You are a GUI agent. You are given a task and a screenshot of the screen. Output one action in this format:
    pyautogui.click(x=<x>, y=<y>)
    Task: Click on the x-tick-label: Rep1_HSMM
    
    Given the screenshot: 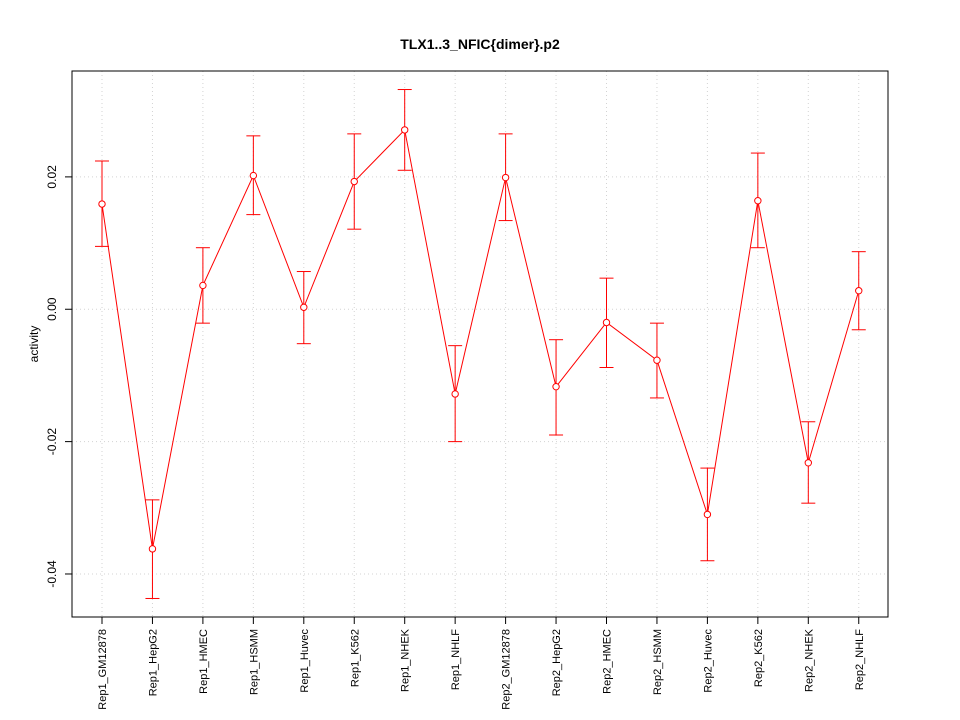 What is the action you would take?
    pyautogui.click(x=254, y=662)
    